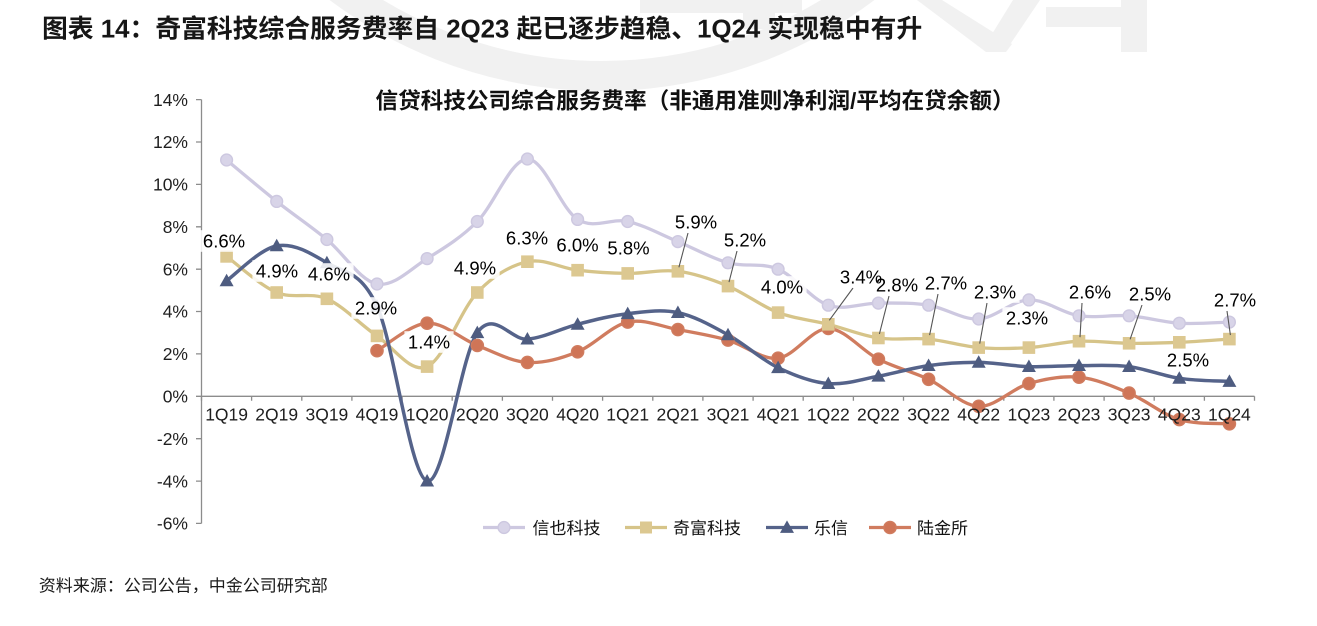 This screenshot has width=1317, height=626. What do you see at coordinates (527, 415) in the screenshot?
I see `svg-text: 3Q20` at bounding box center [527, 415].